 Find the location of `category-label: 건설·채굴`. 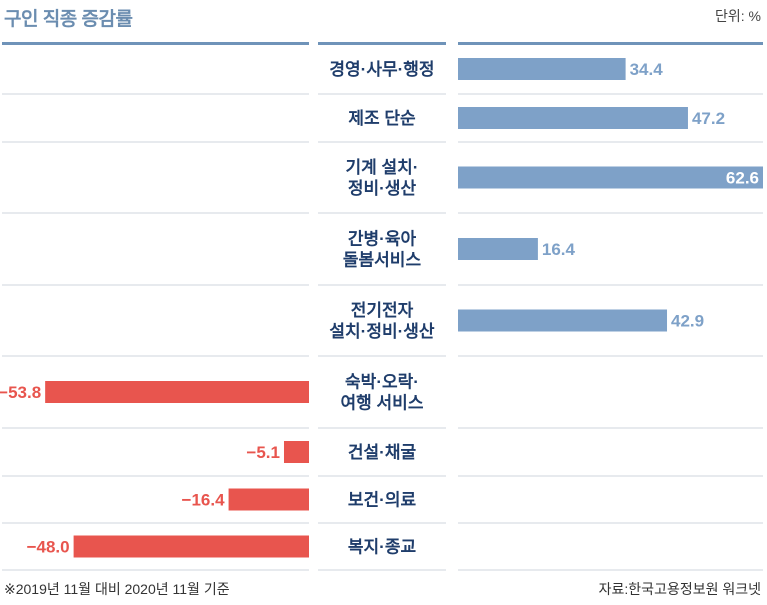

category-label: 건설·채굴 is located at coordinates (382, 452).